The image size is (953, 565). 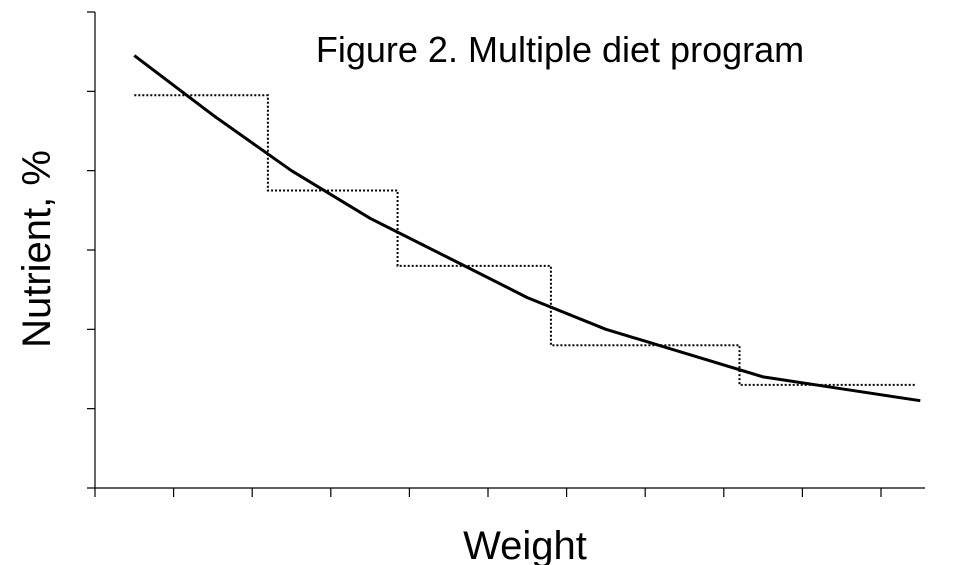 What do you see at coordinates (37, 249) in the screenshot?
I see `y-axis-label: Nutrient, %` at bounding box center [37, 249].